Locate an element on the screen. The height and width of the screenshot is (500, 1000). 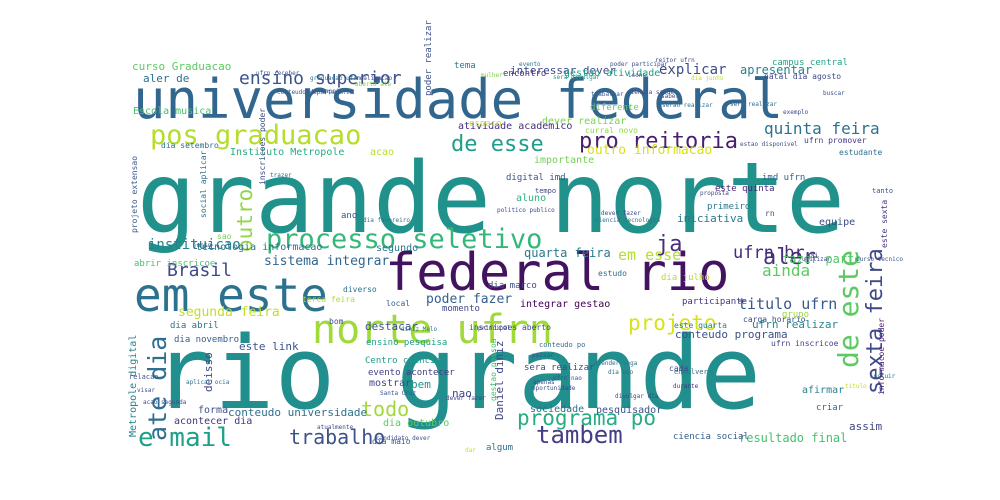
word-programa-po: programa po is located at coordinates (586, 418).